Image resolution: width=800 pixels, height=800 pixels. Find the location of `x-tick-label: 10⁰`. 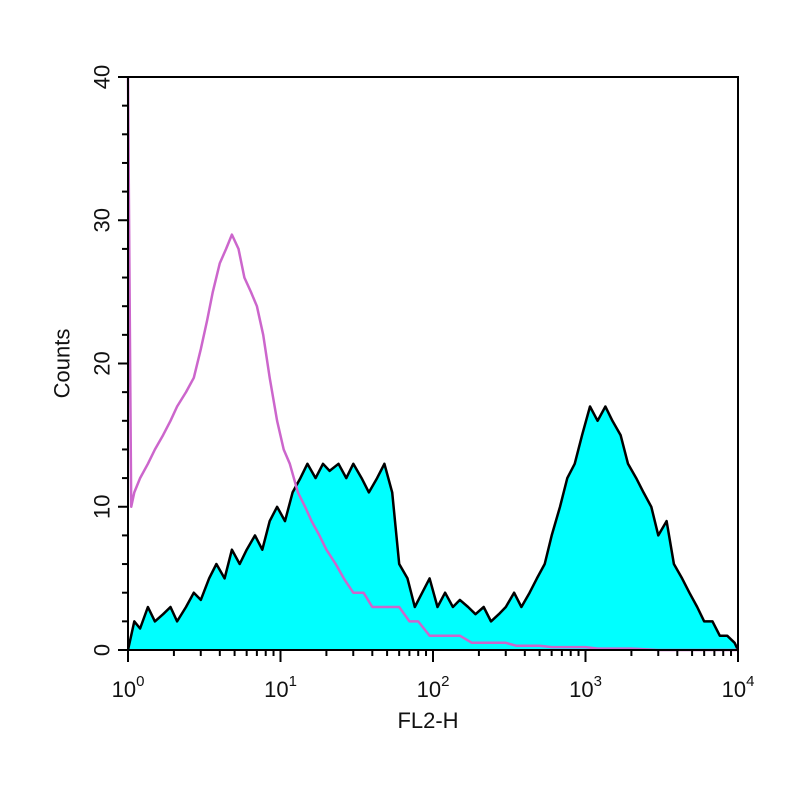

x-tick-label: 10⁰ is located at coordinates (128, 687).